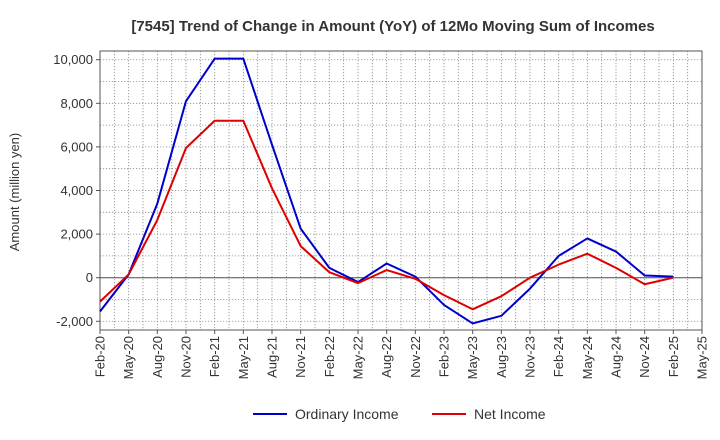 The width and height of the screenshot is (720, 440). What do you see at coordinates (415, 357) in the screenshot?
I see `x-tick-label: Nov-22` at bounding box center [415, 357].